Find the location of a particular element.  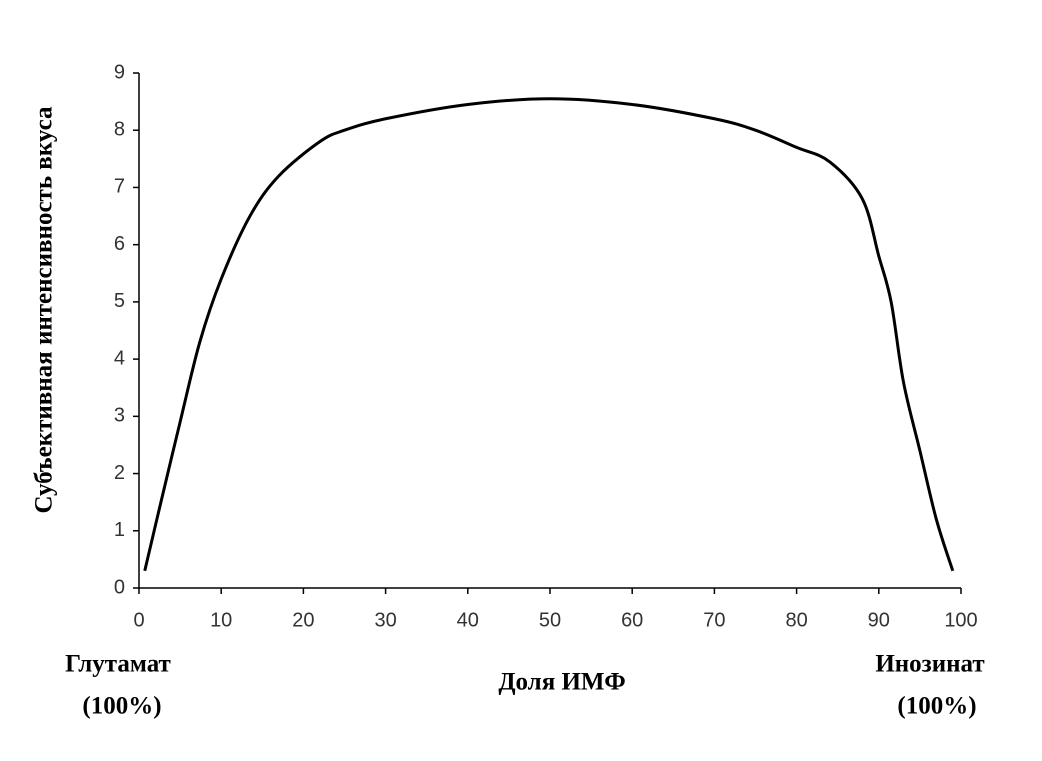

x-tick-label: 100 is located at coordinates (960, 620).